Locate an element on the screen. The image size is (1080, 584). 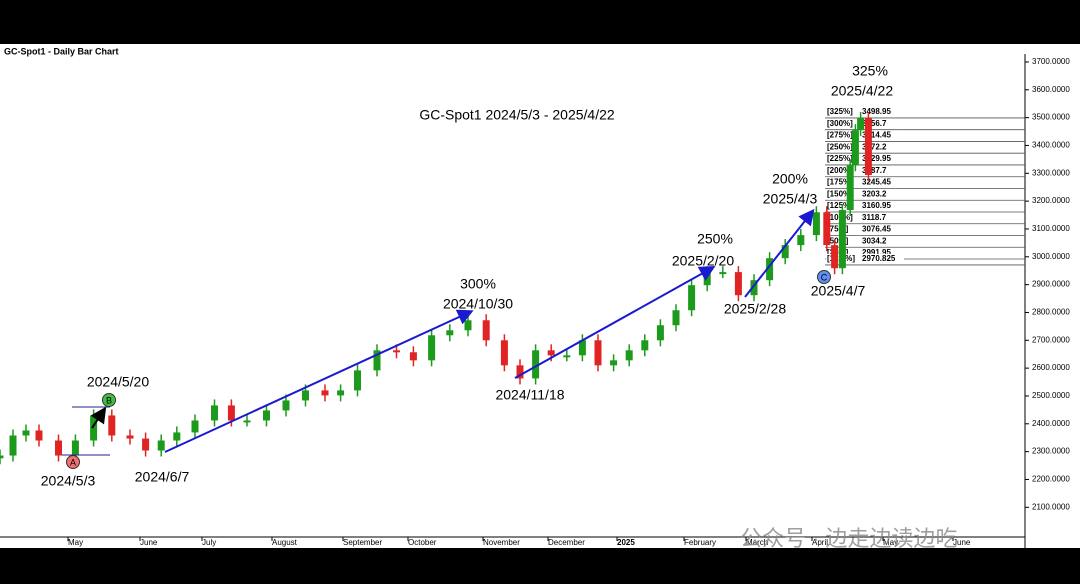
x-tick-label: April is located at coordinates (820, 542).